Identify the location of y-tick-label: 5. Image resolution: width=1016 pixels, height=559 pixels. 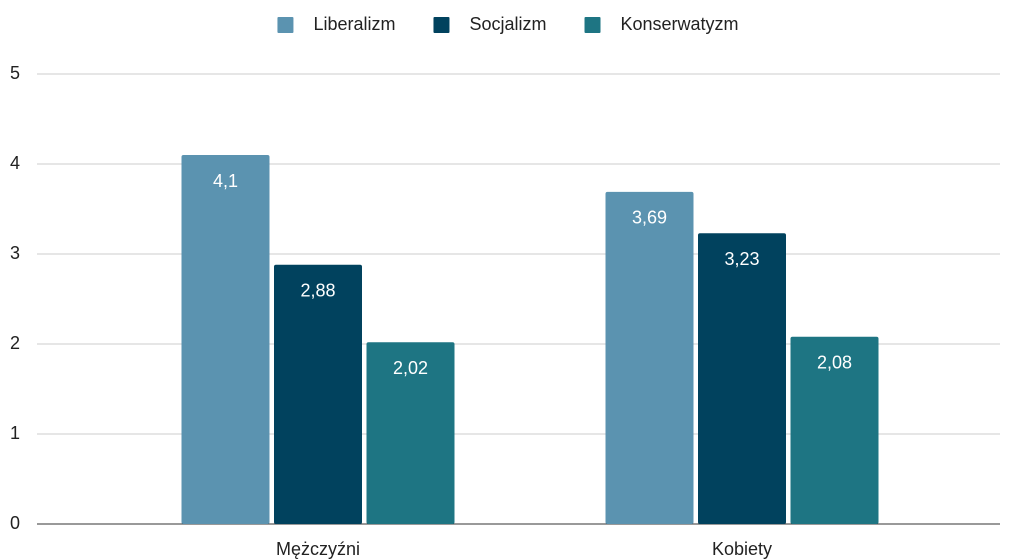
(15, 73).